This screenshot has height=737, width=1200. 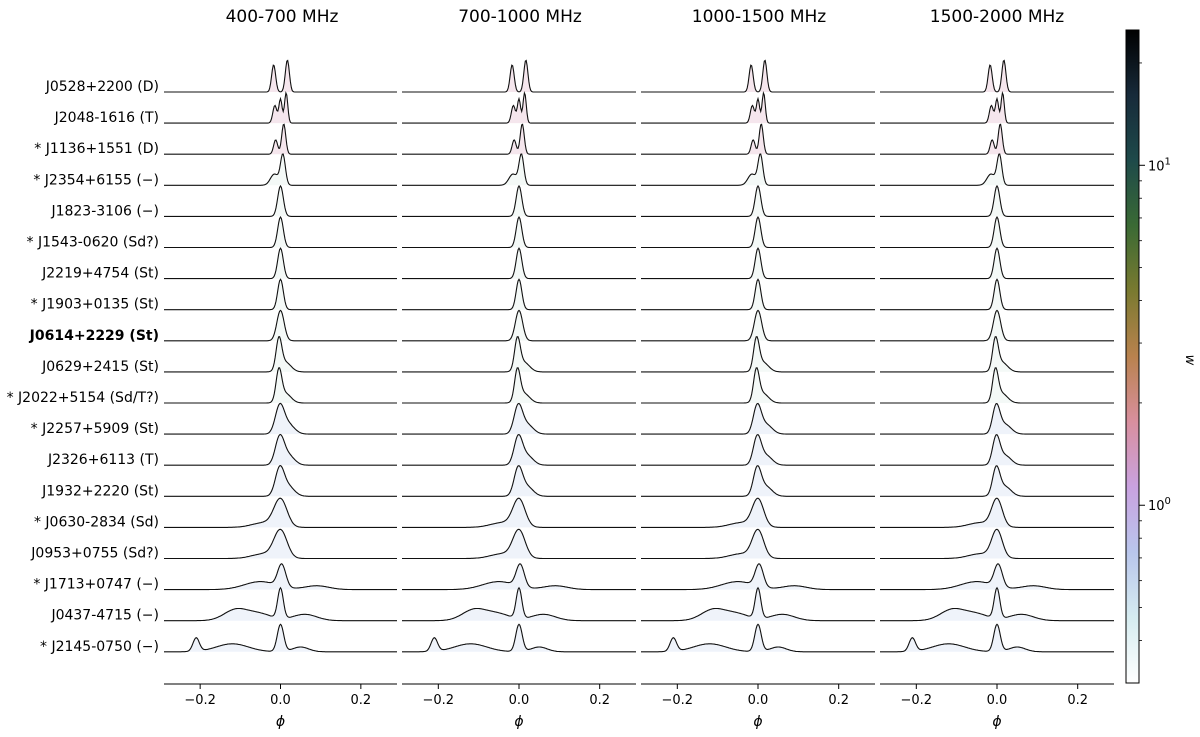 I want to click on pulsar-label: J2219+4754 (St), so click(x=100, y=274).